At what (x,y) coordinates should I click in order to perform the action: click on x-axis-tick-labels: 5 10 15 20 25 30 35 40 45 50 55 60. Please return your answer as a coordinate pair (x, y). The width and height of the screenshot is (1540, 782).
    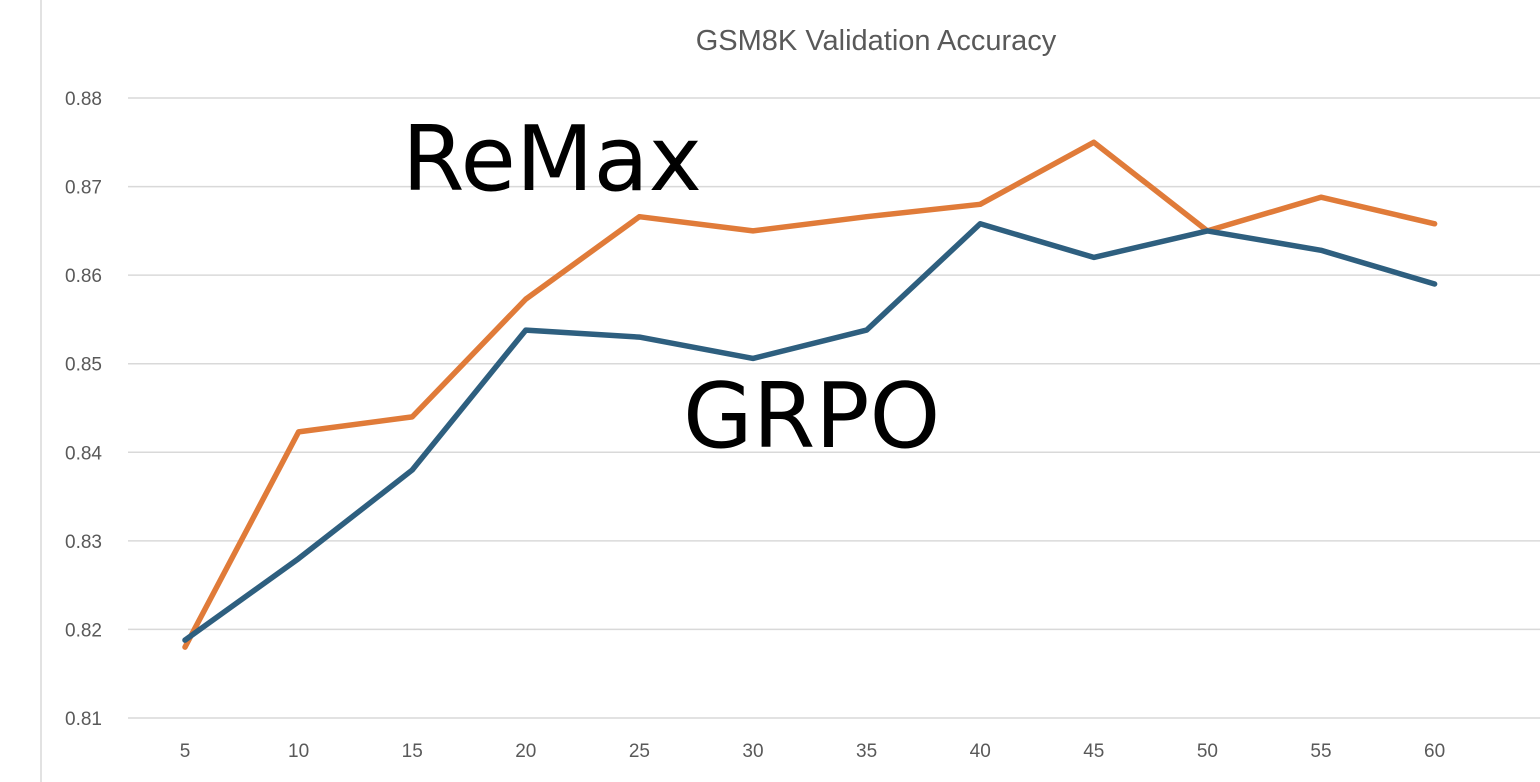
    Looking at the image, I should click on (812, 751).